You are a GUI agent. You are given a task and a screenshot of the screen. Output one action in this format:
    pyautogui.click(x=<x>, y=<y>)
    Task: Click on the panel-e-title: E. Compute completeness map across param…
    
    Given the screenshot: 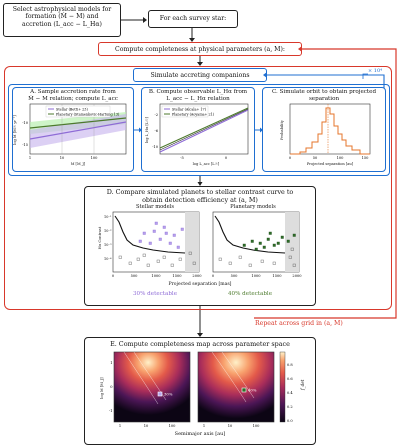 What is the action you would take?
    pyautogui.click(x=200, y=344)
    